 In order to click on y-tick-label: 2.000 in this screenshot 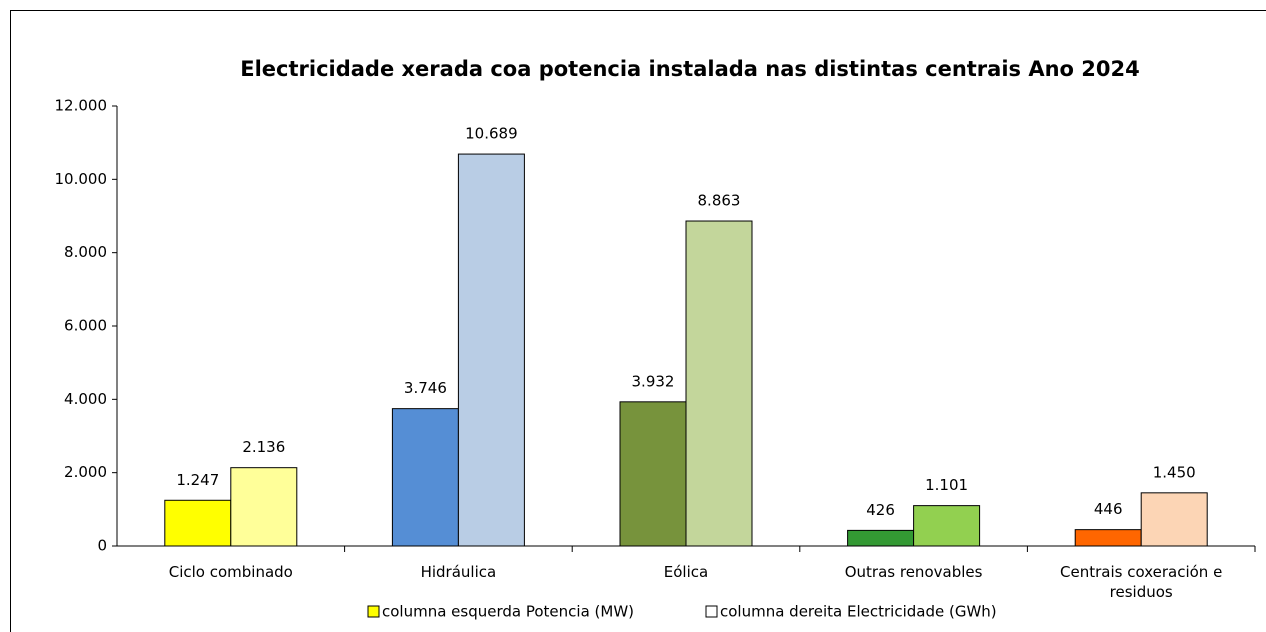, I will do `click(85, 472)`.